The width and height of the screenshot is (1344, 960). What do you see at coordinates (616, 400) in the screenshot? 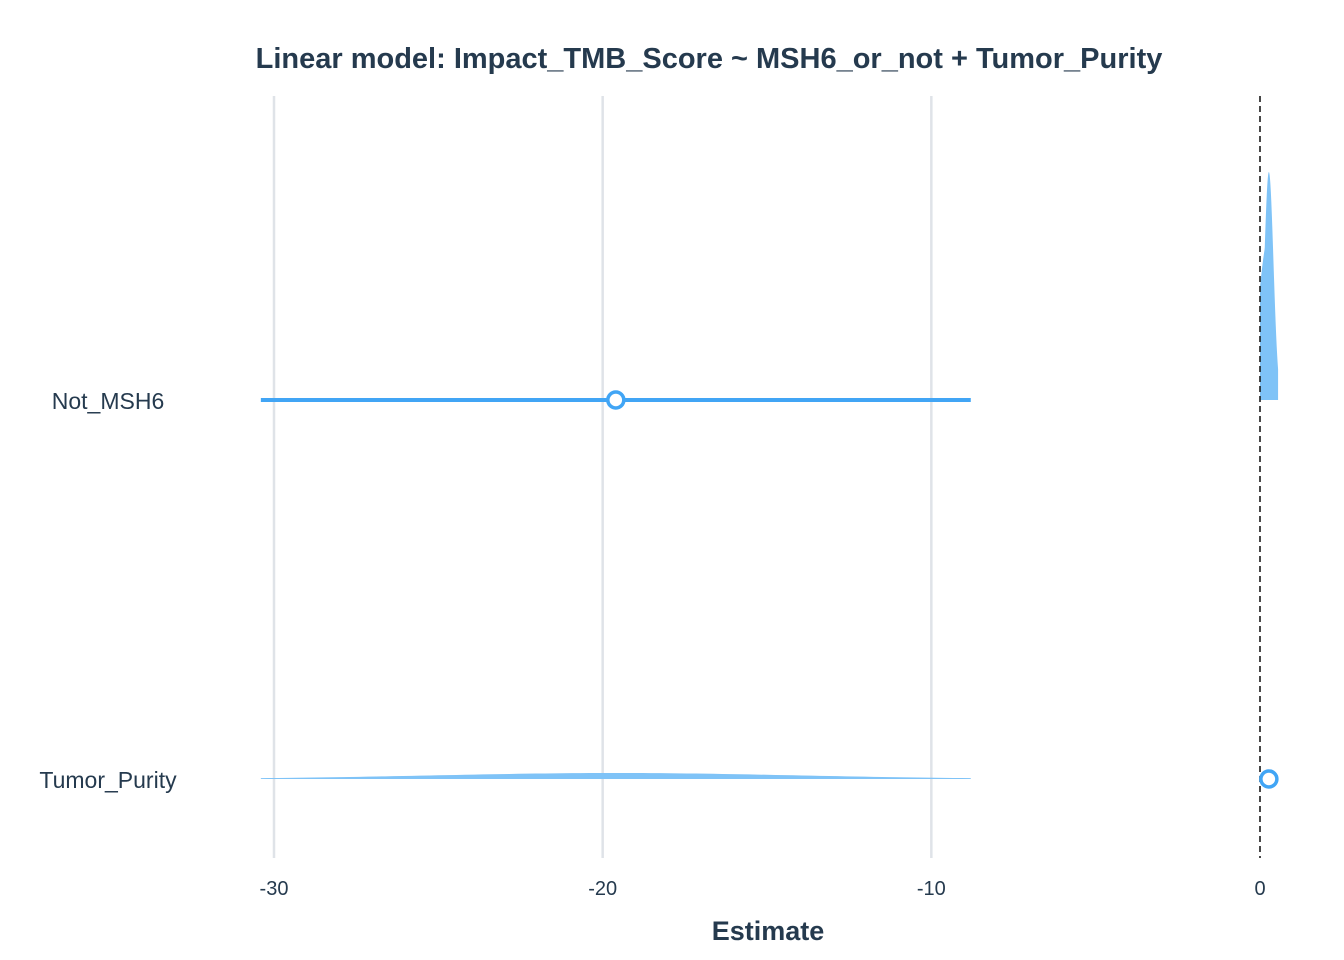
I see `estimate-point-not_msh6` at bounding box center [616, 400].